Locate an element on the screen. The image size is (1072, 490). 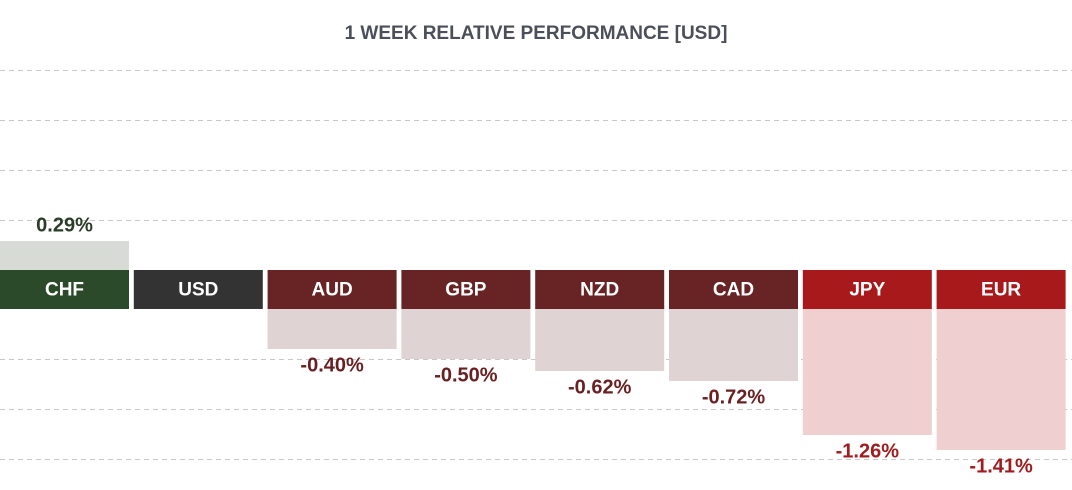
value-label: 0.29% is located at coordinates (64, 225).